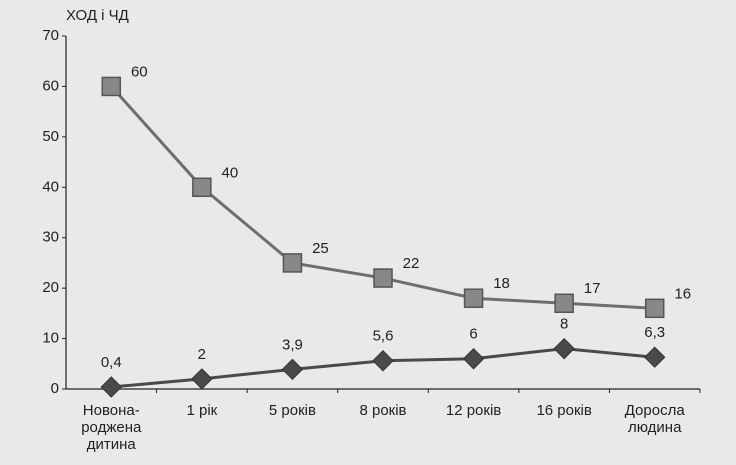 The height and width of the screenshot is (465, 736). Describe the element at coordinates (50, 186) in the screenshot. I see `y-tick-label: 40` at that location.